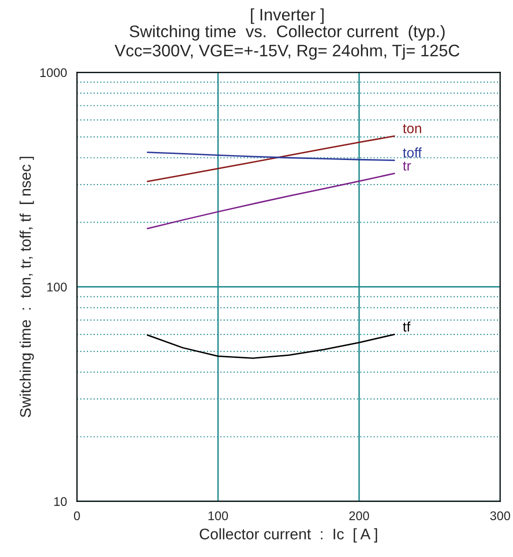  I want to click on x-tick-label: 0, so click(77, 515).